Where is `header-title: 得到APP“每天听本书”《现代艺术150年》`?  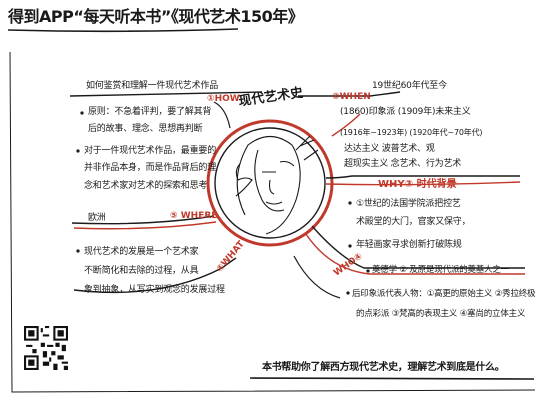
header-title: 得到APP“每天听本书”《现代艺术150年》 is located at coordinates (156, 16).